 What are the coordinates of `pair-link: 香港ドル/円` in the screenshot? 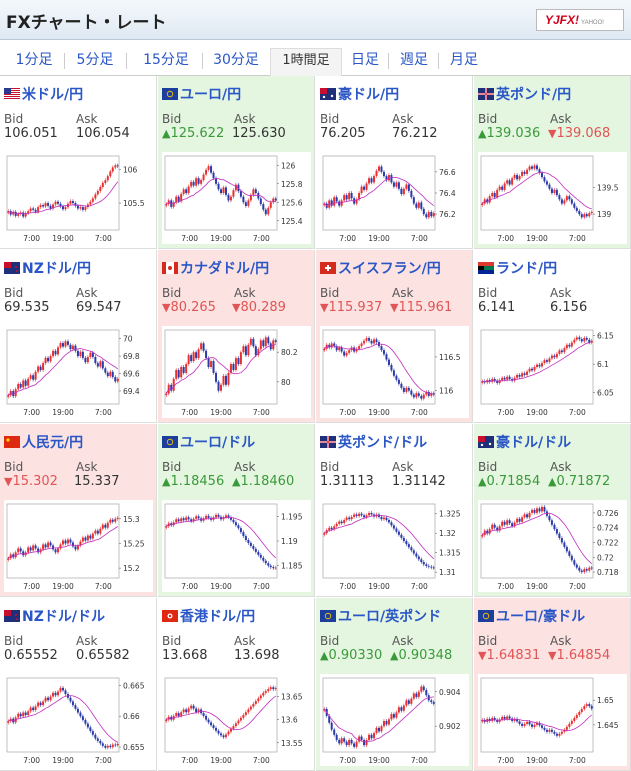 It's located at (208, 616).